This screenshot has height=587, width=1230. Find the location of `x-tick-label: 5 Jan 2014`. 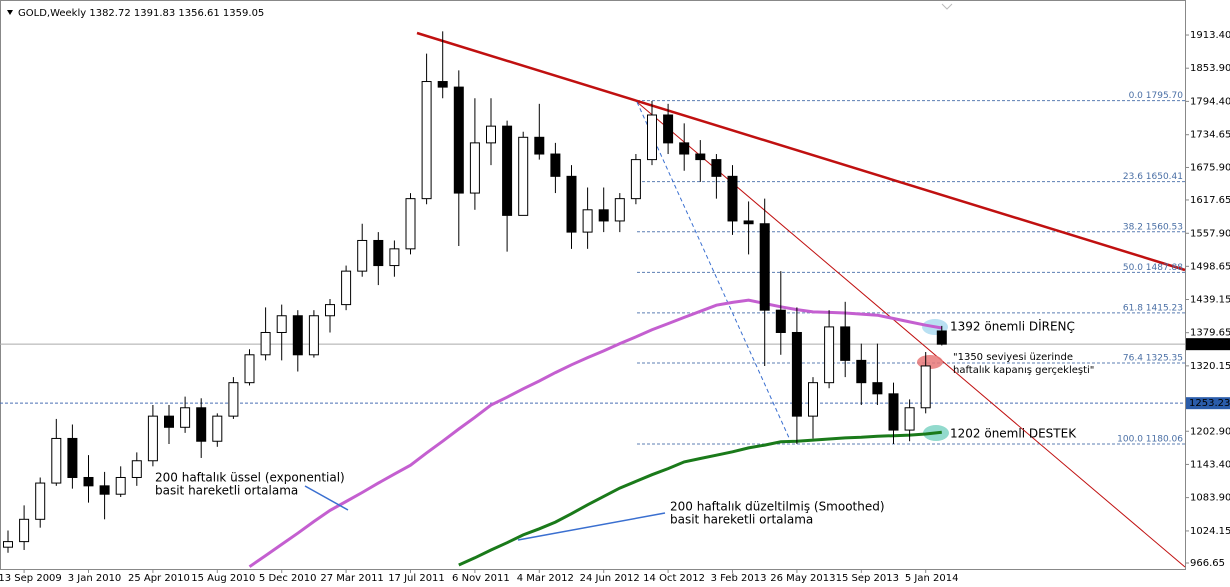

x-tick-label: 5 Jan 2014 is located at coordinates (932, 578).